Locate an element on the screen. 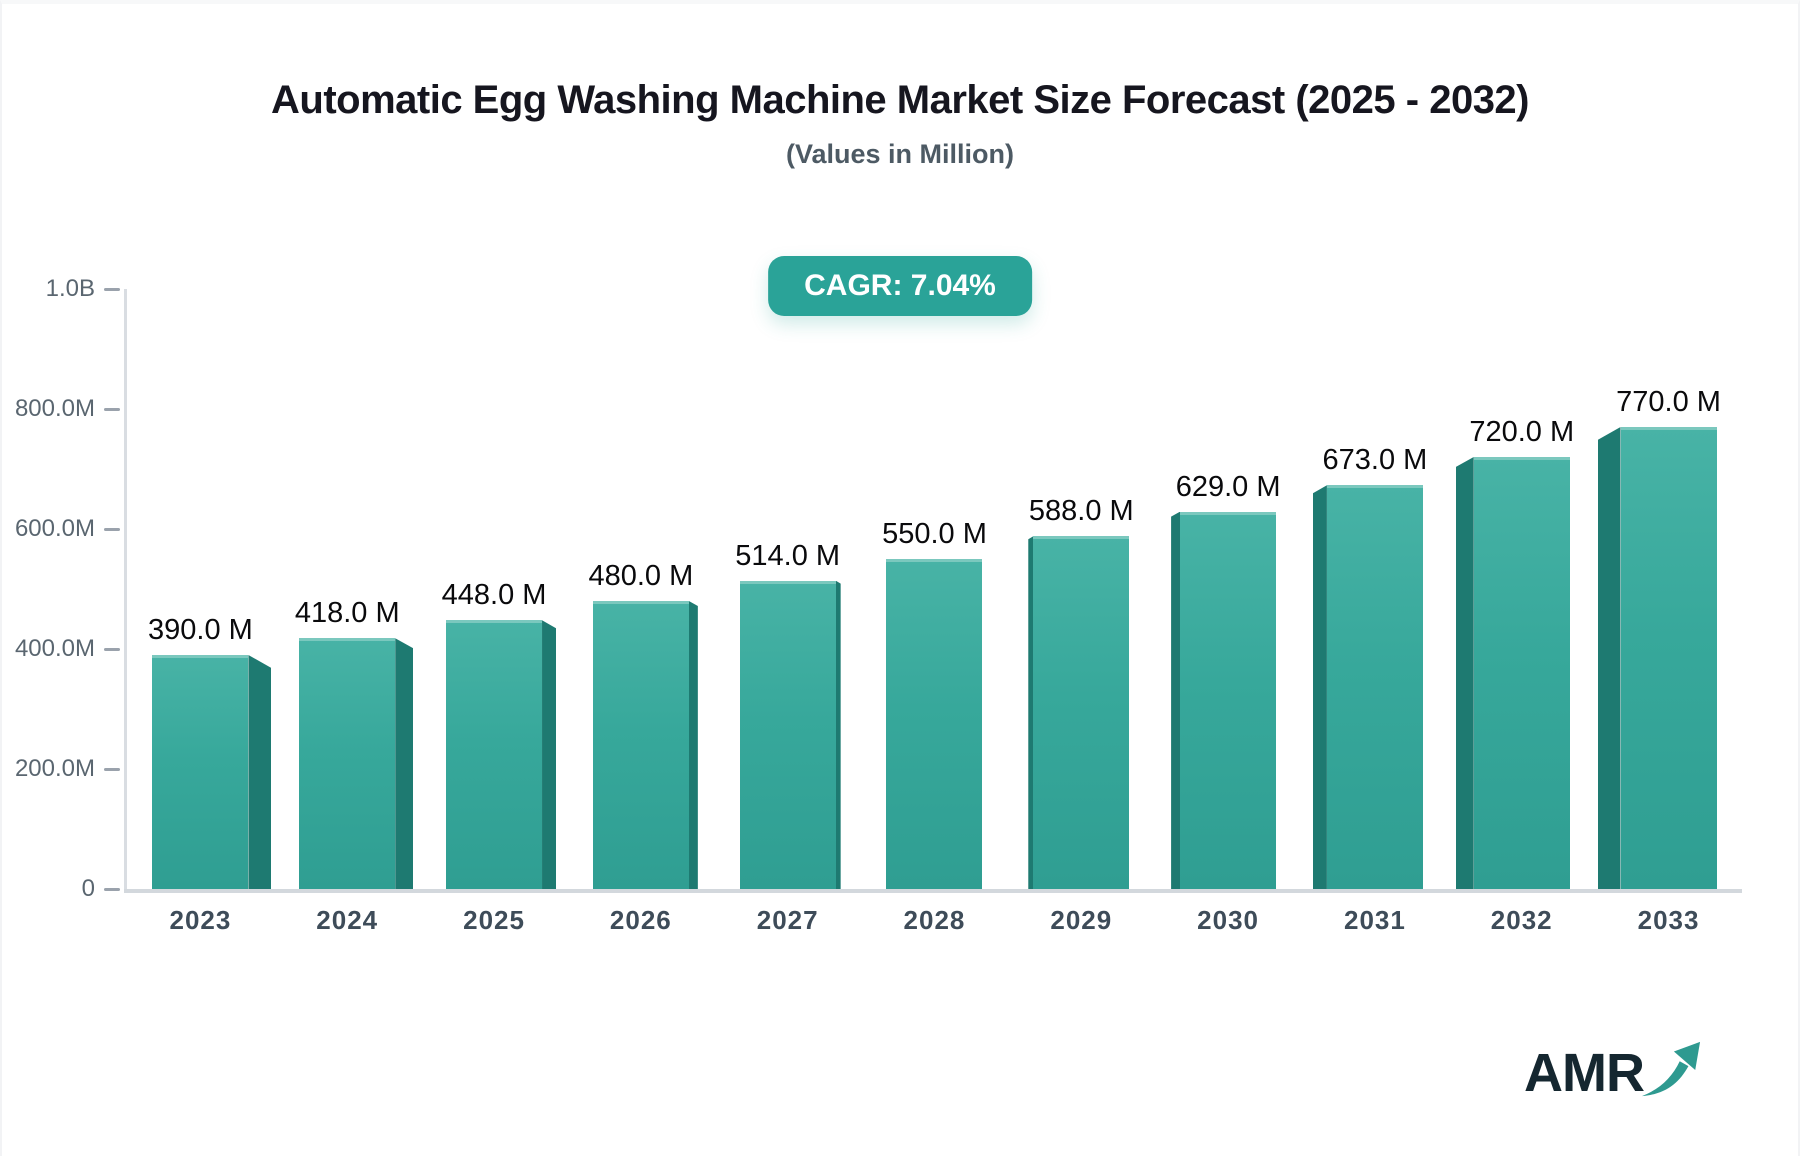  bar-group-2027: 514.0 M is located at coordinates (787, 589).